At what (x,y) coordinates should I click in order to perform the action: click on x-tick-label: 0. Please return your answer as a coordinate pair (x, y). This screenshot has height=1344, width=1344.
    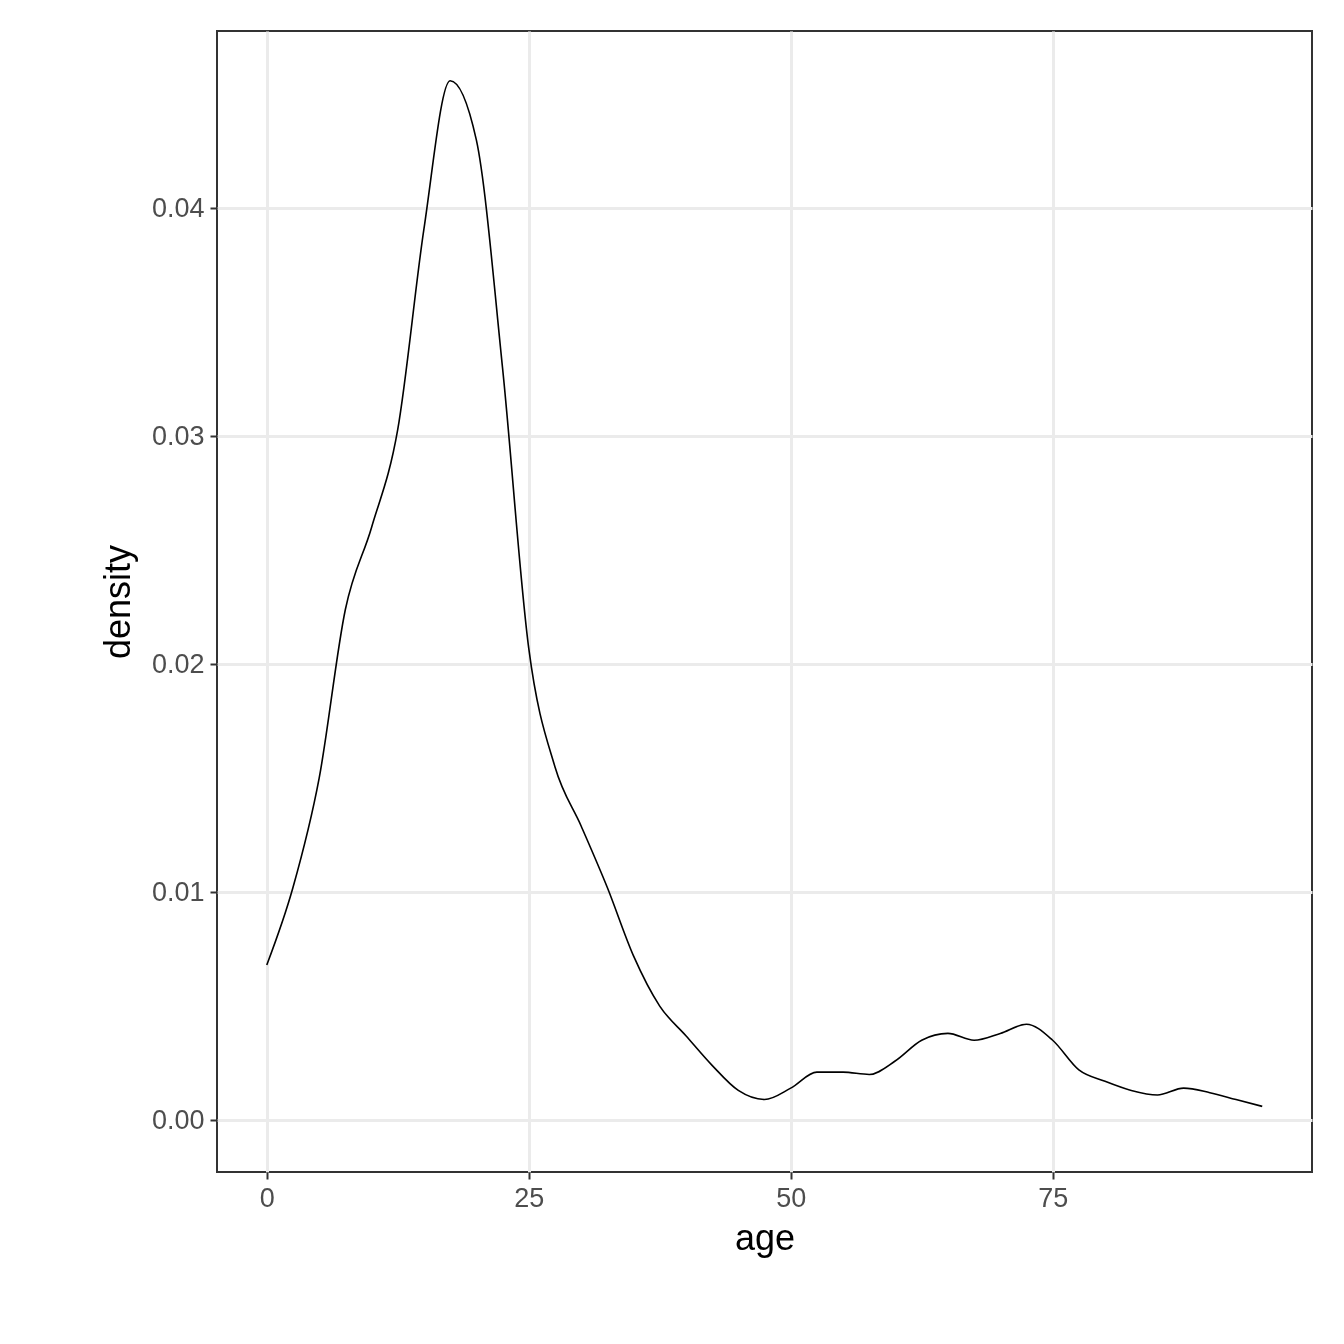
    Looking at the image, I should click on (267, 1197).